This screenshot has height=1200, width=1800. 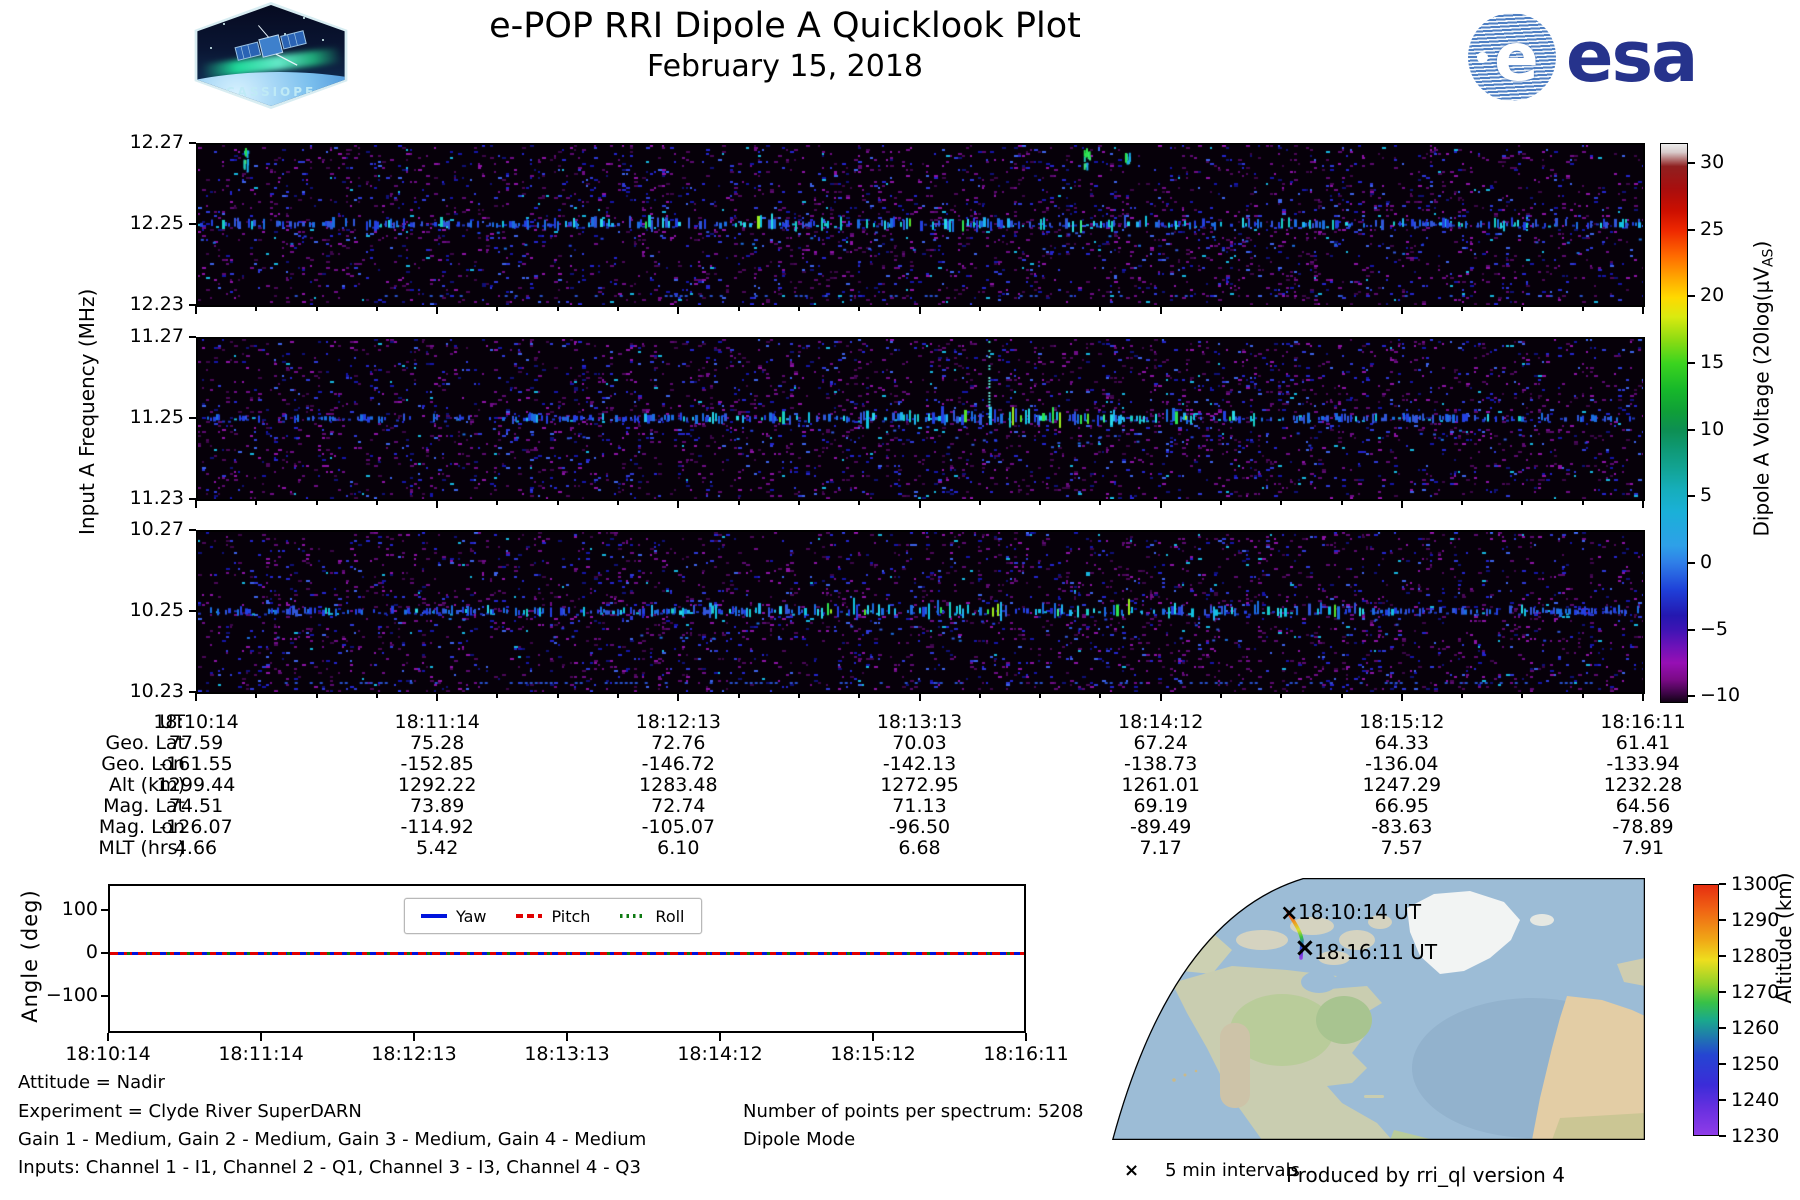 What do you see at coordinates (1643, 764) in the screenshot?
I see `ephemeris-cell: -133.94` at bounding box center [1643, 764].